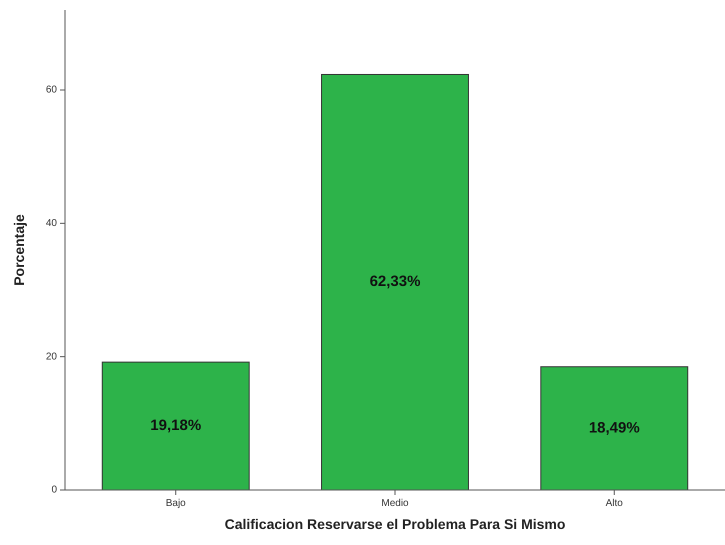 This screenshot has width=725, height=545. I want to click on data-label: 62,33%, so click(395, 281).